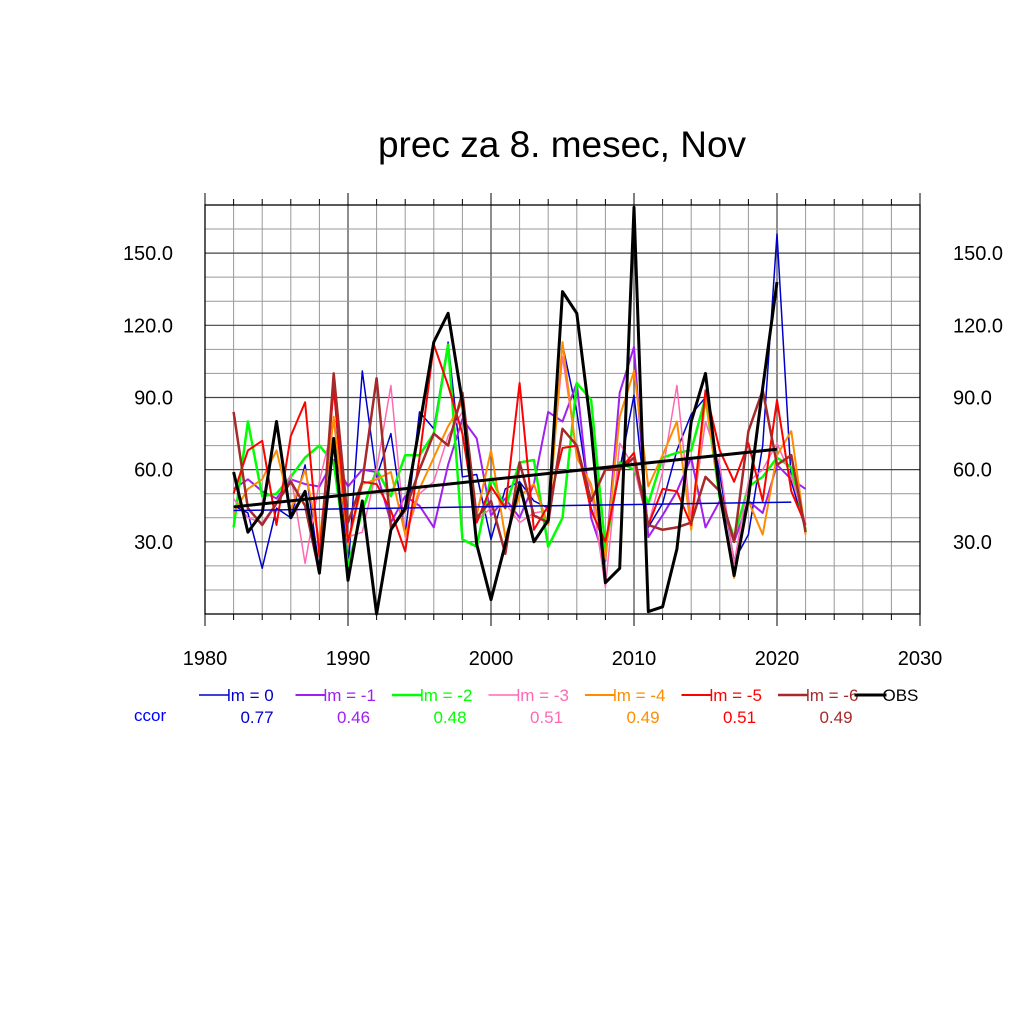 This screenshot has width=1024, height=1024. I want to click on y-tick-label-left: 30.0, so click(153, 543).